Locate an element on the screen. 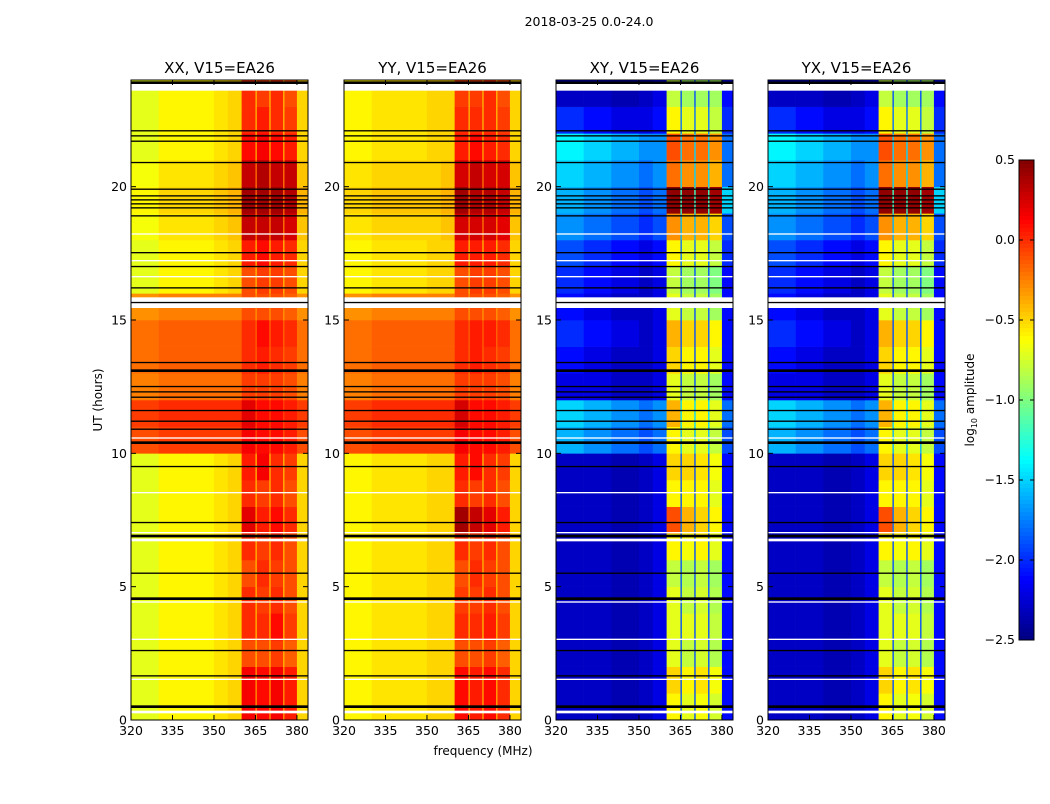 This screenshot has height=804, width=1050. colorbar-label: log10 amplitude is located at coordinates (971, 400).